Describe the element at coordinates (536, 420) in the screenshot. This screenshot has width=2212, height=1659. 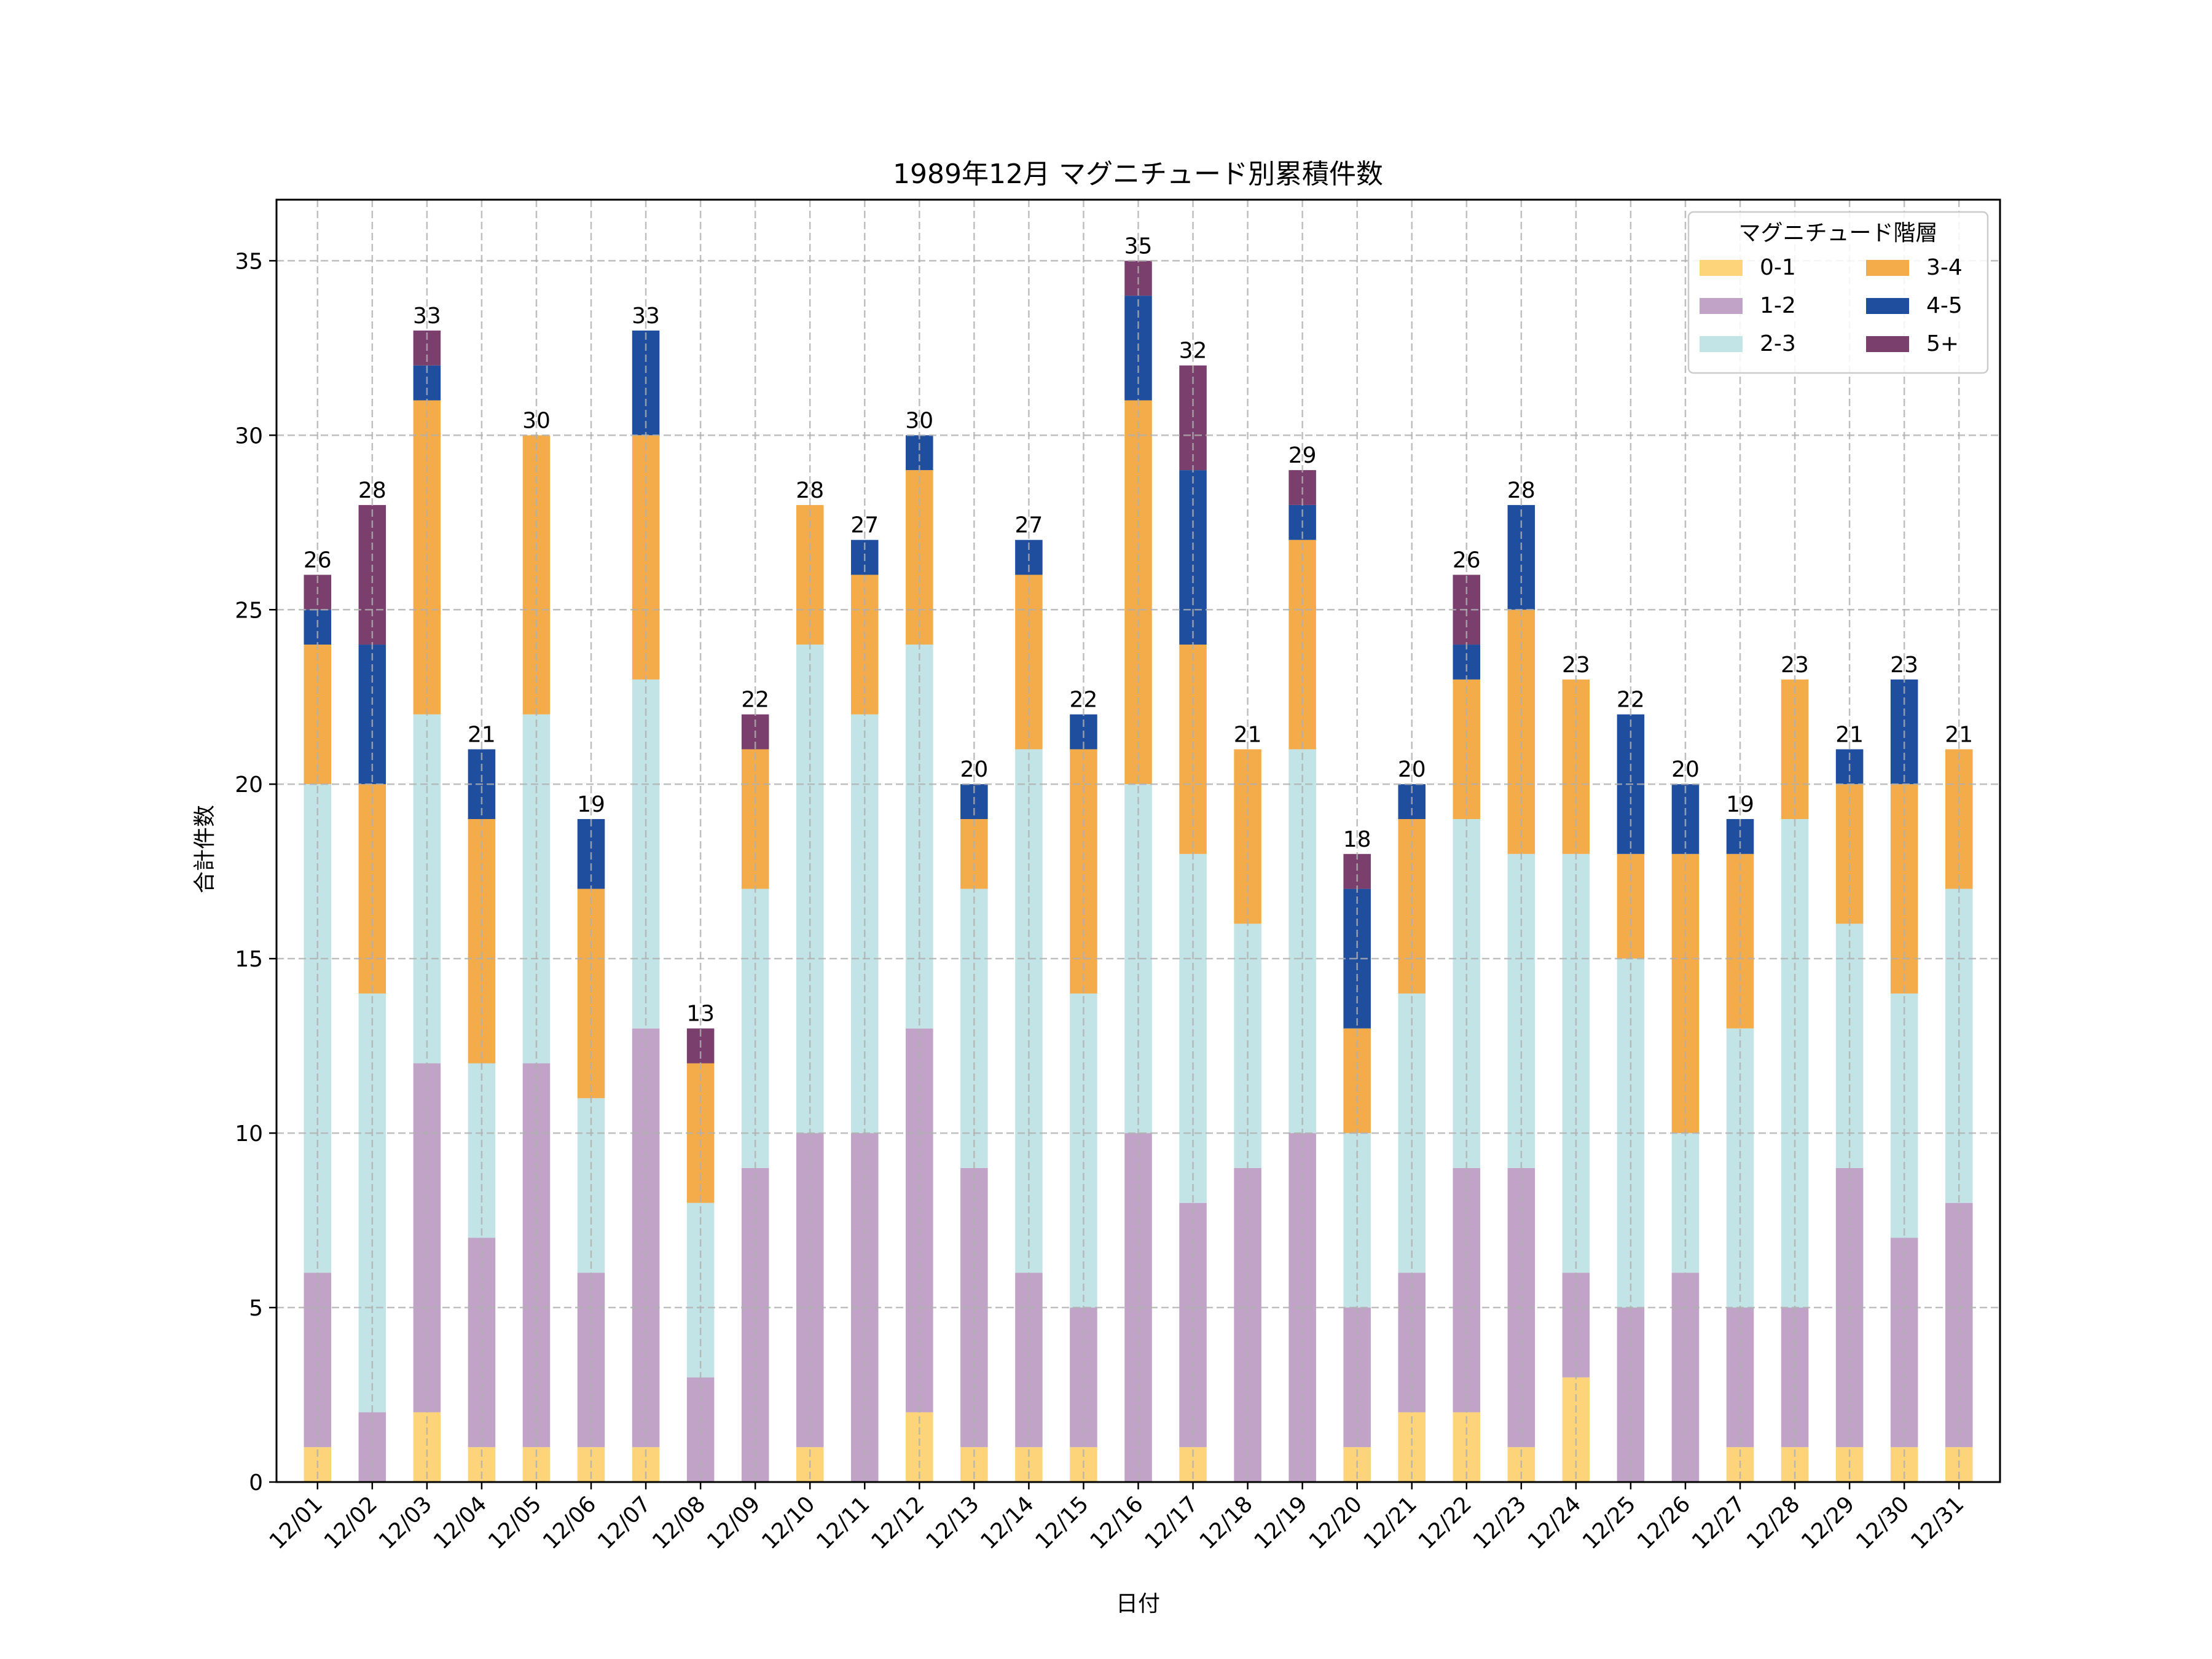
I see `total-label-12-05: 30` at that location.